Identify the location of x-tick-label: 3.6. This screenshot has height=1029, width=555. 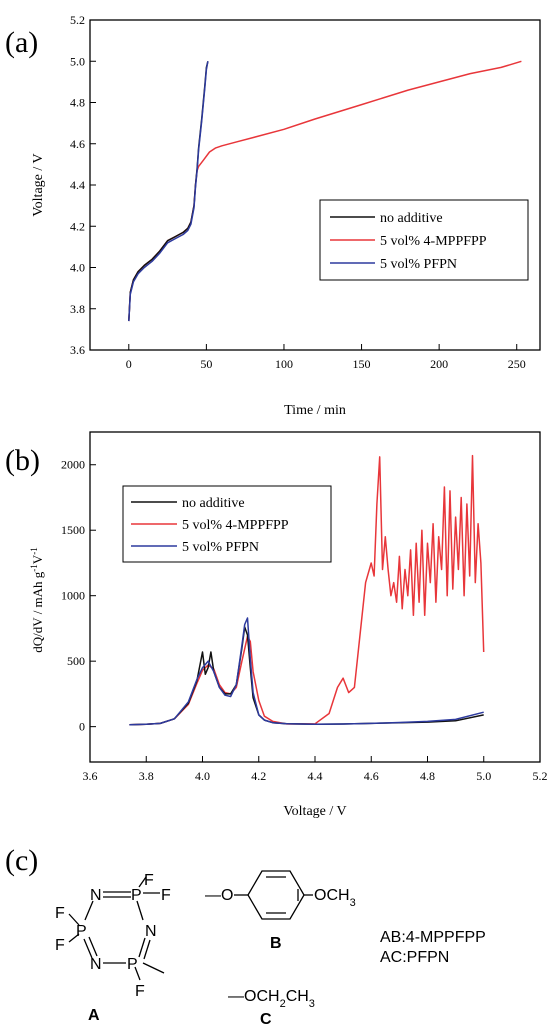
(90, 776).